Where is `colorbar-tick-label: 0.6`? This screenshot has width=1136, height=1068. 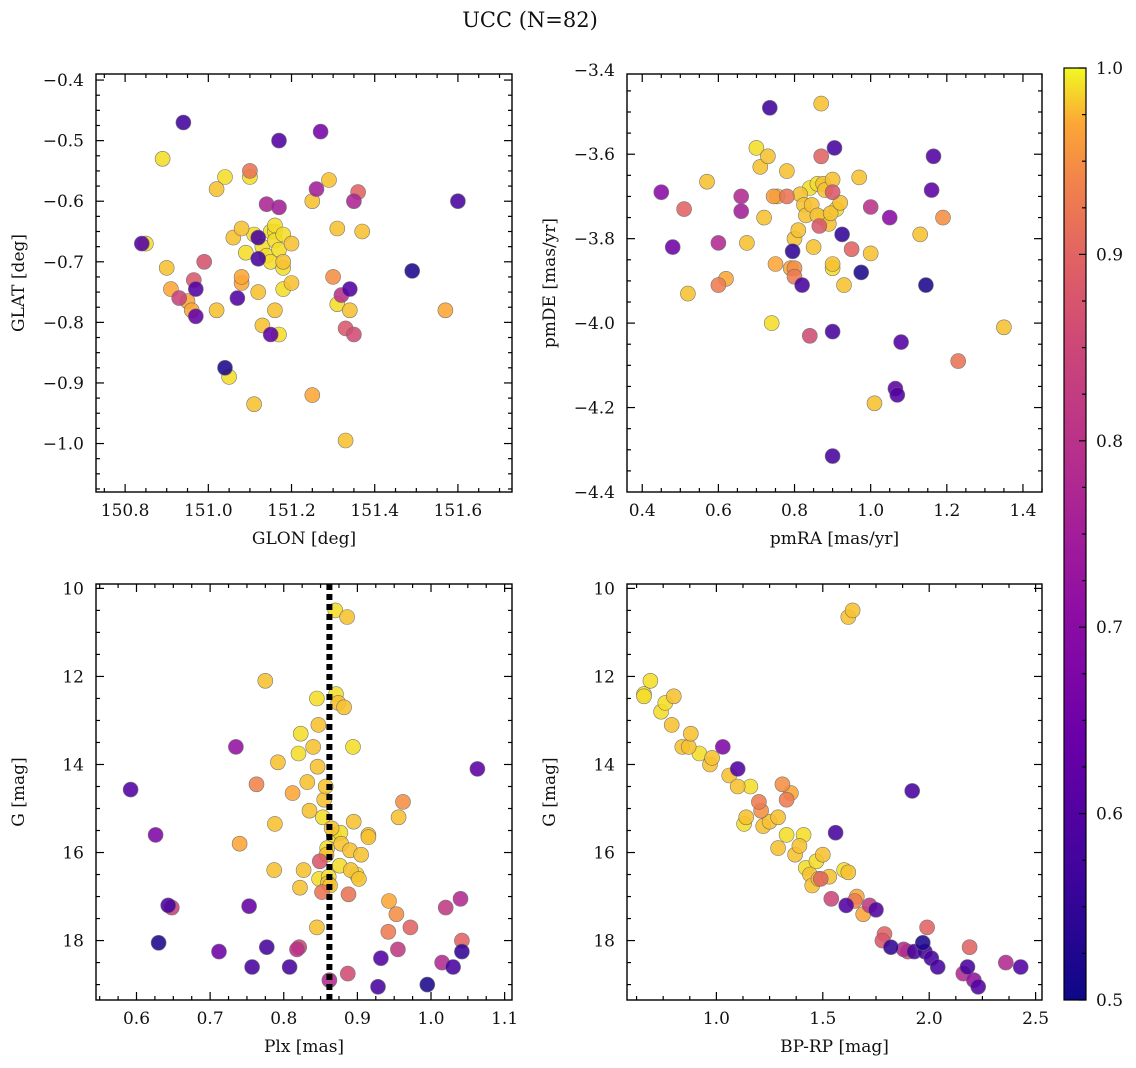
colorbar-tick-label: 0.6 is located at coordinates (1109, 815).